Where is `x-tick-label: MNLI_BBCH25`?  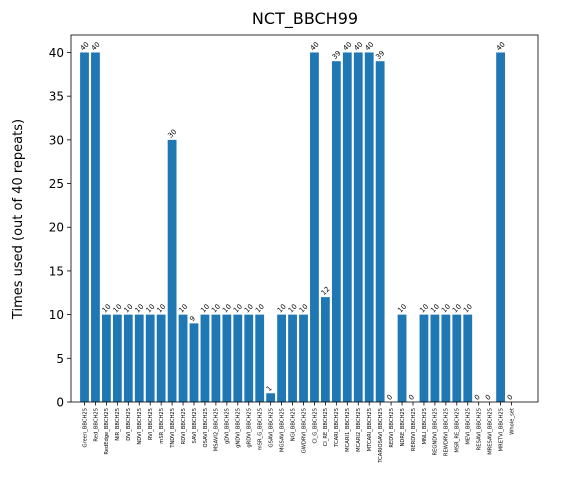 x-tick-label: MNLI_BBCH25 is located at coordinates (425, 426).